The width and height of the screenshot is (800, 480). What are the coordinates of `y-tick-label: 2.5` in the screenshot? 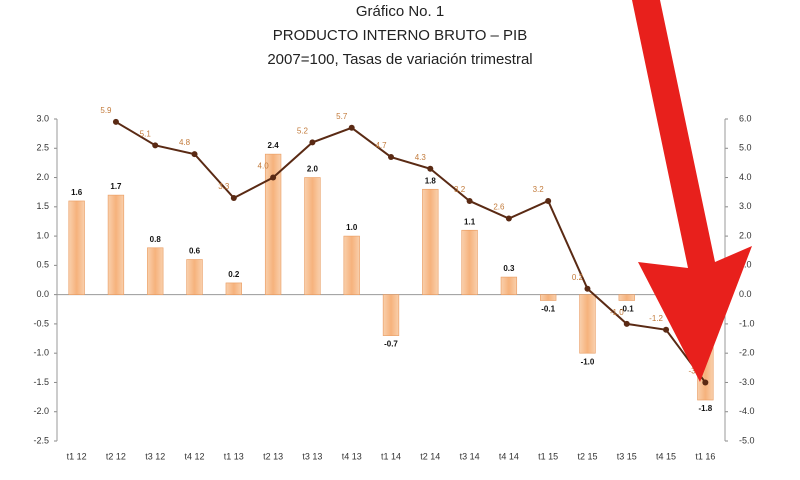 It's located at (42, 148).